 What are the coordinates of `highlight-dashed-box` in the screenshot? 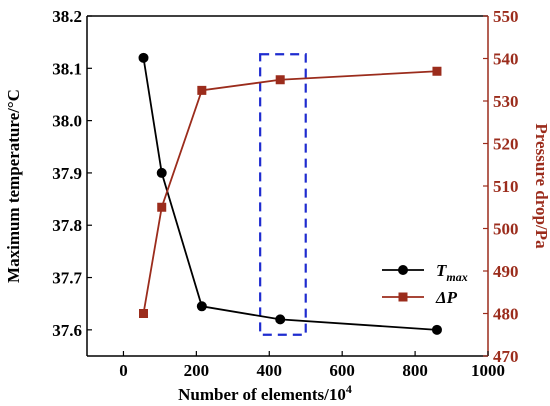 It's located at (283, 194).